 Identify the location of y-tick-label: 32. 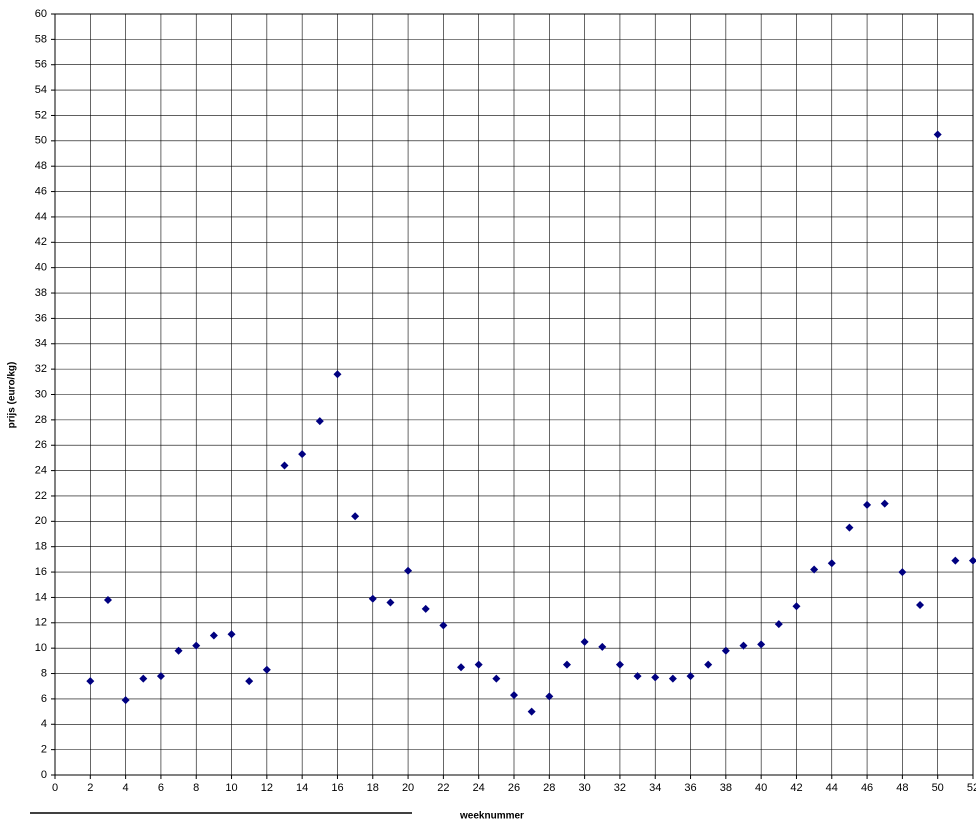
(41, 369).